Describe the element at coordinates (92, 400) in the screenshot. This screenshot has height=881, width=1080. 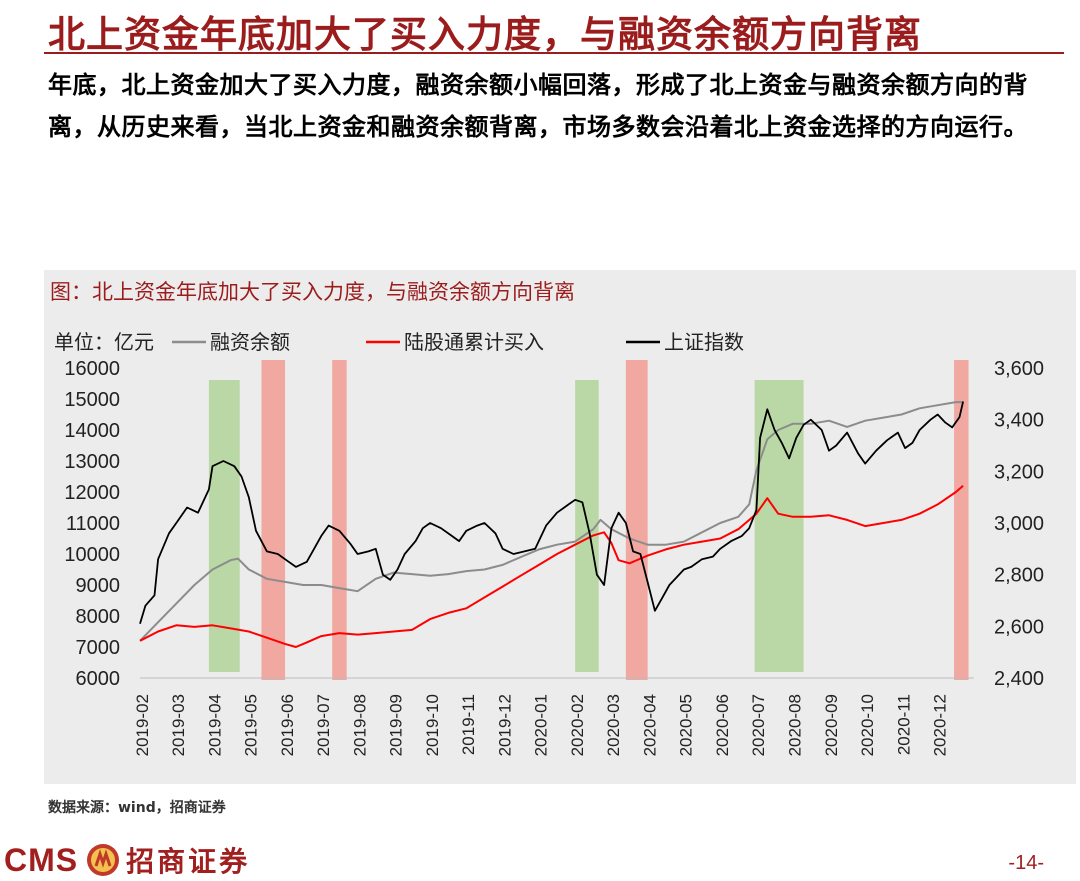
I see `left-axis-tick: 15000` at that location.